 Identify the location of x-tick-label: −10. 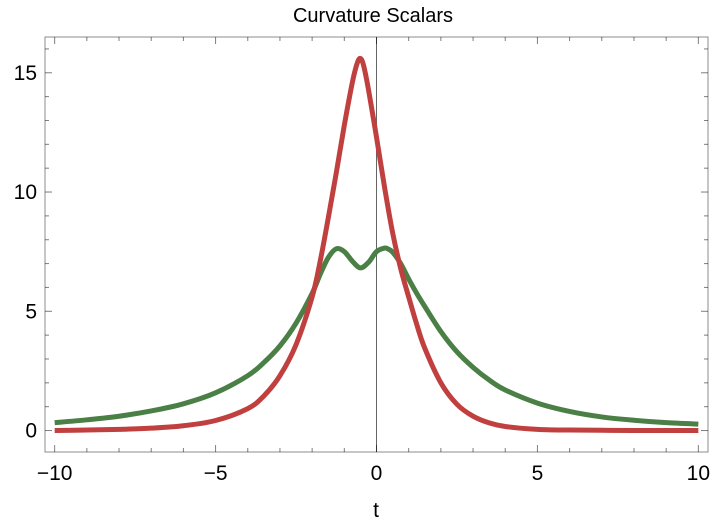
(55, 473).